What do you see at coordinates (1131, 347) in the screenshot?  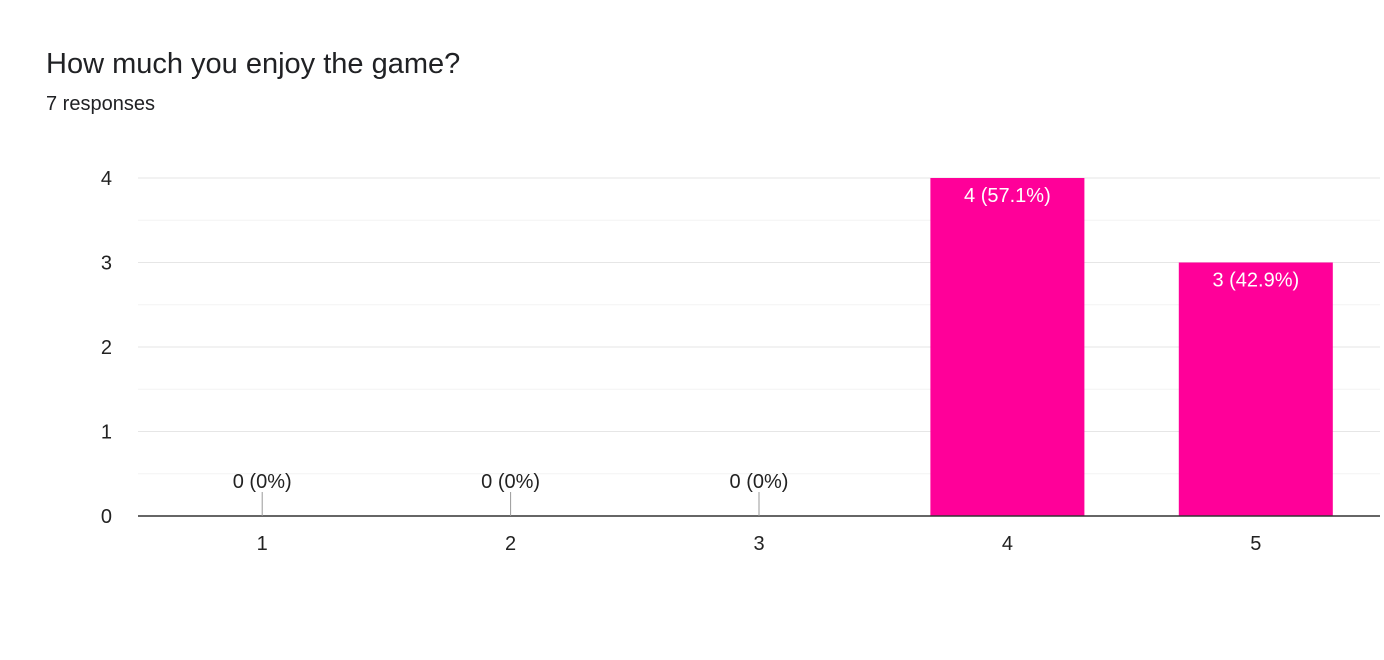 I see `bars` at bounding box center [1131, 347].